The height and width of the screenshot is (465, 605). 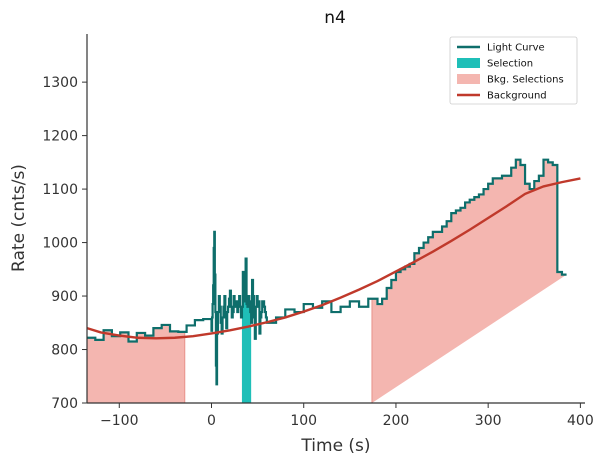 What do you see at coordinates (488, 421) in the screenshot?
I see `x-tick-label: 300` at bounding box center [488, 421].